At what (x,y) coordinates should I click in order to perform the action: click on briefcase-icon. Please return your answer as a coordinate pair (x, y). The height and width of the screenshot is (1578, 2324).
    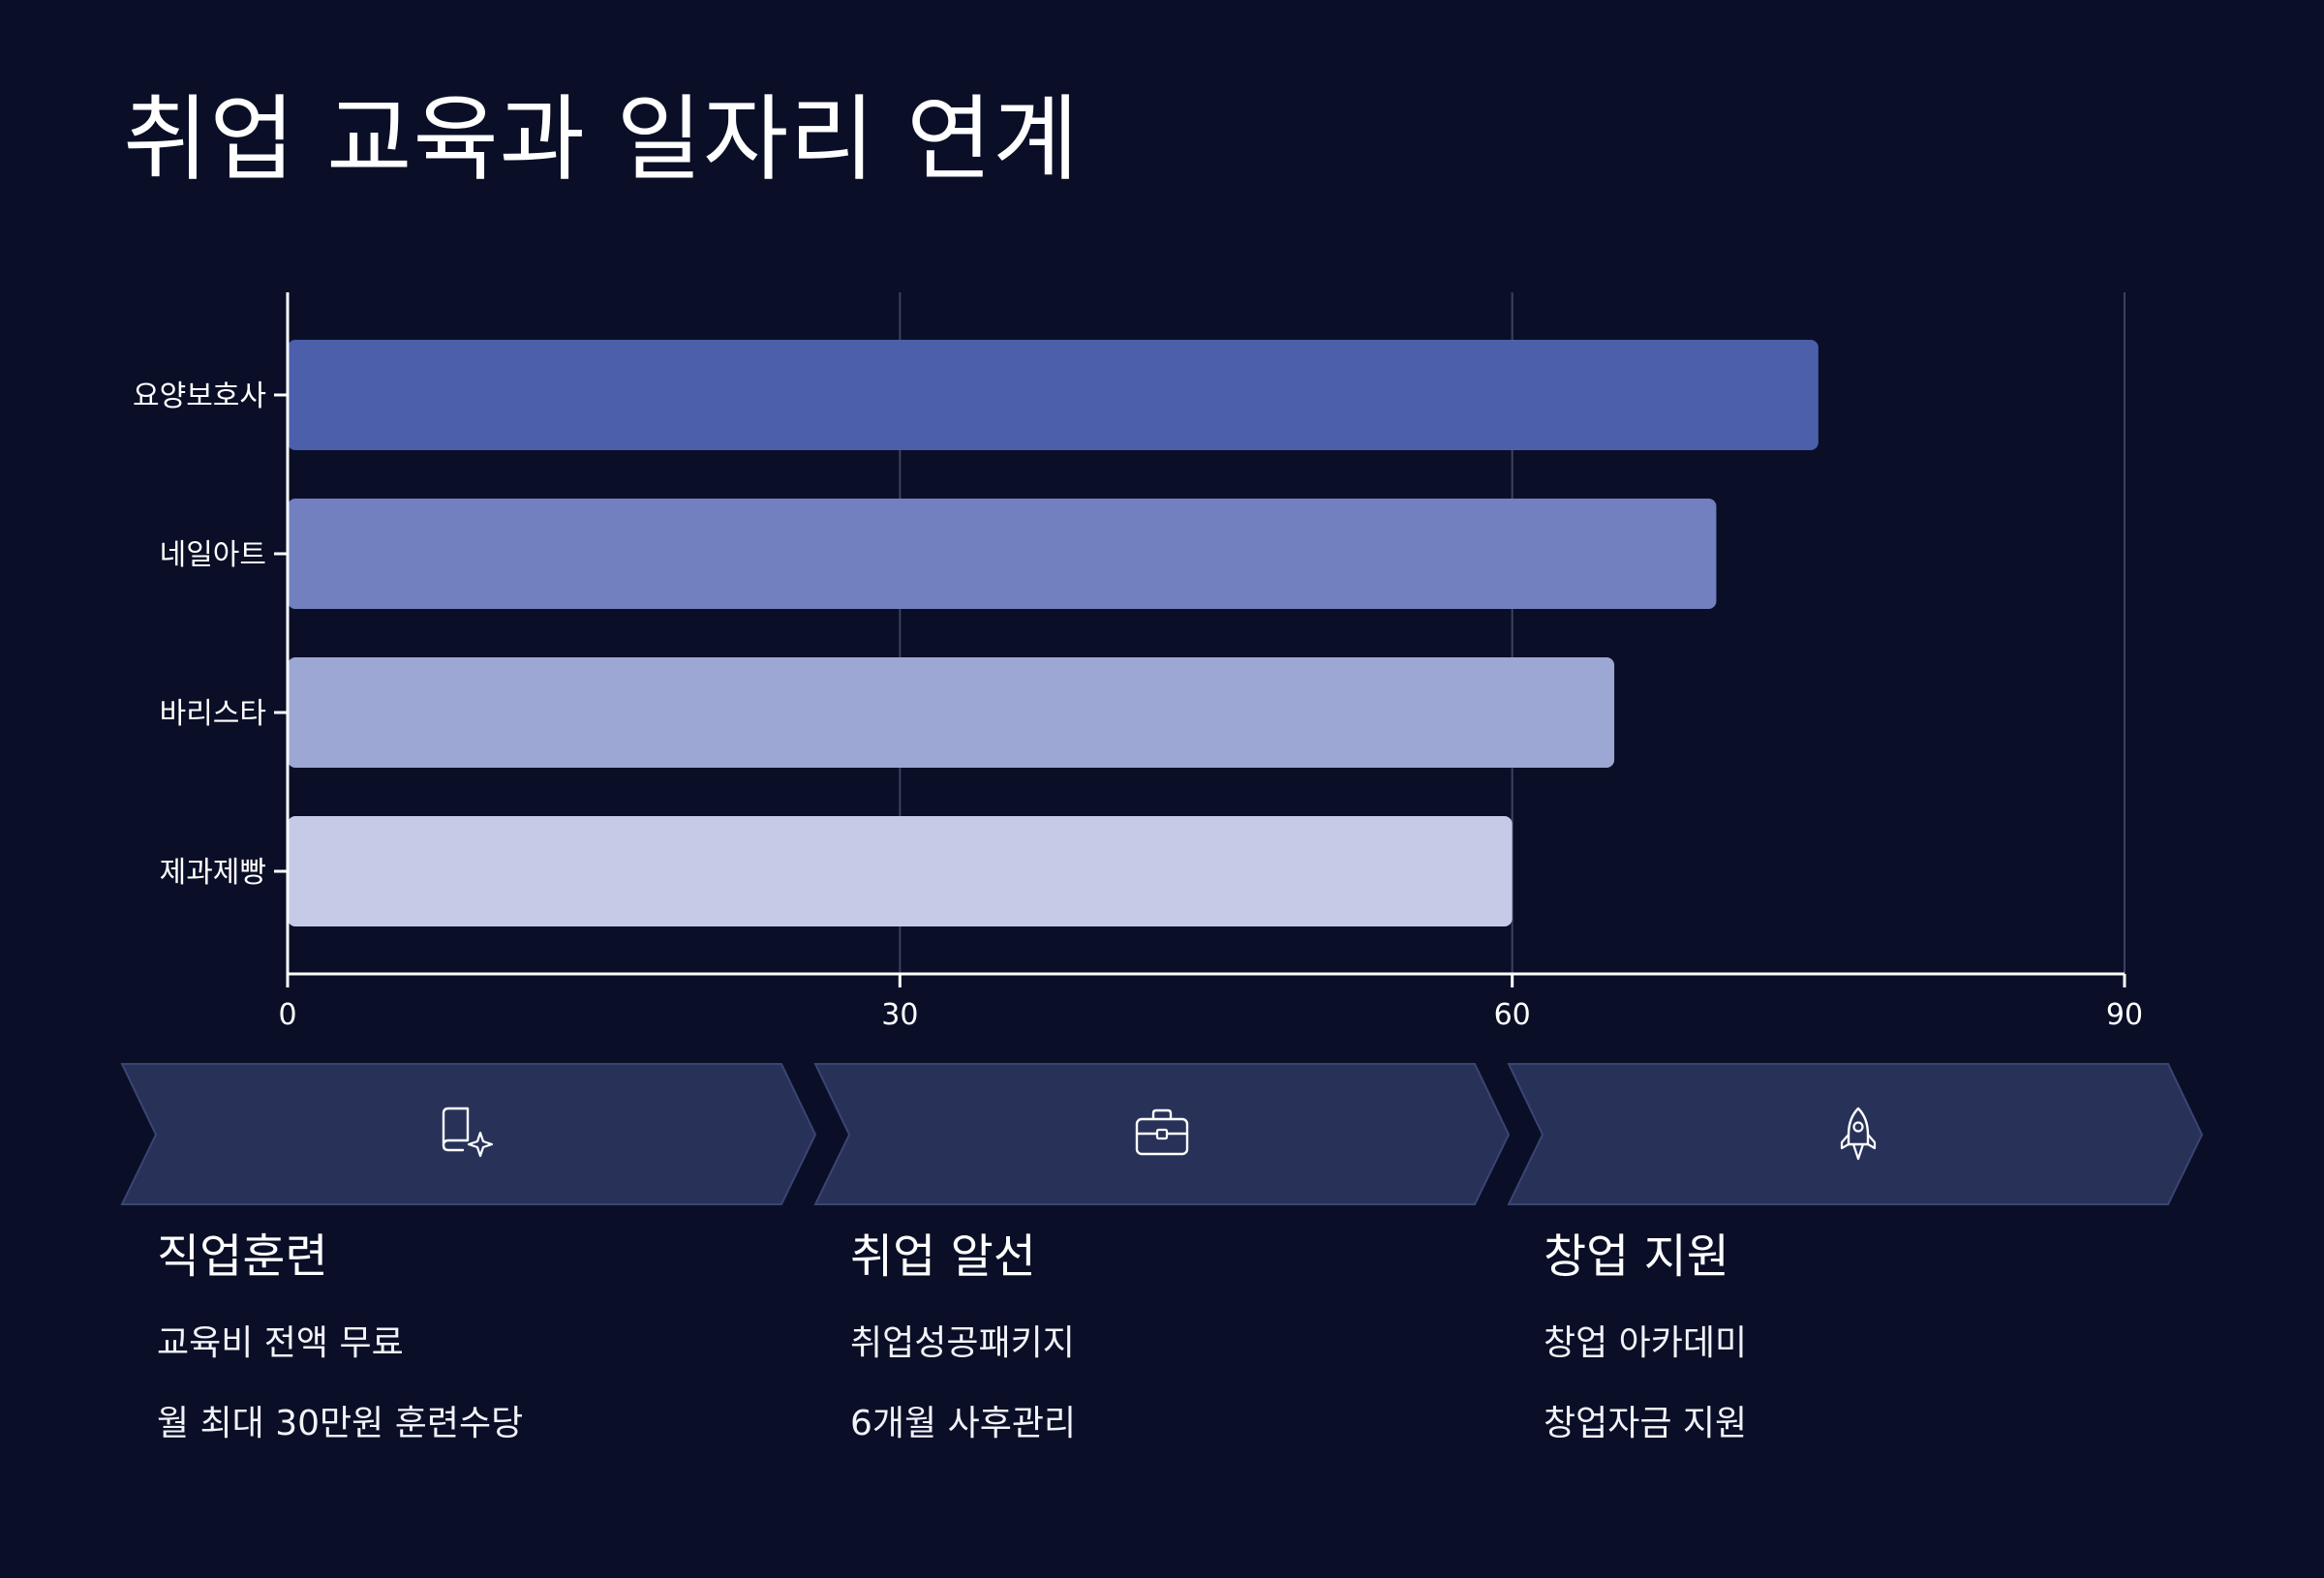
    Looking at the image, I should click on (1162, 1132).